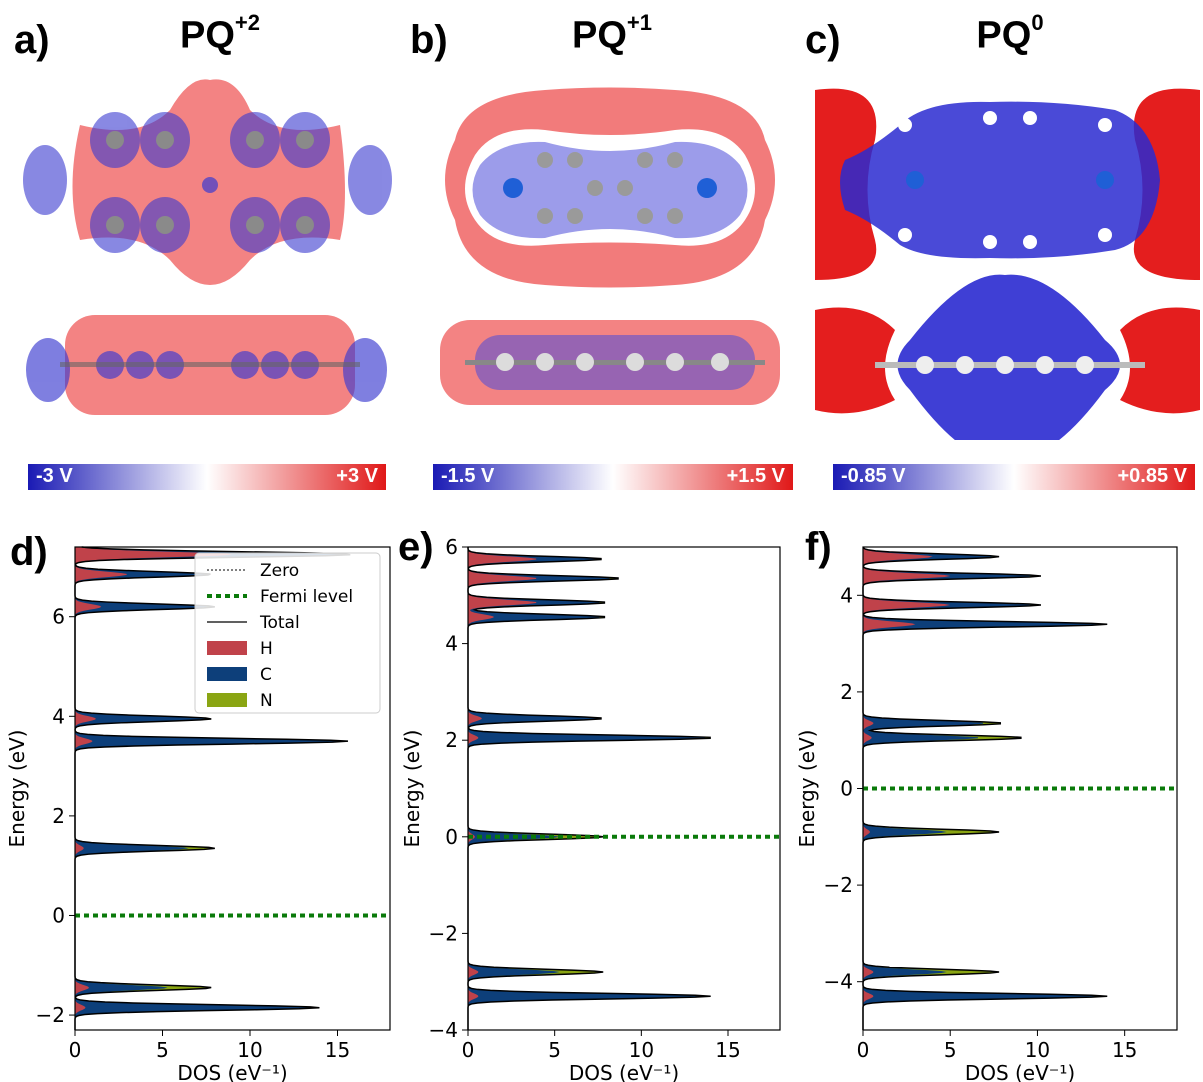 The height and width of the screenshot is (1082, 1203). I want to click on panel-label-f: f), so click(818, 547).